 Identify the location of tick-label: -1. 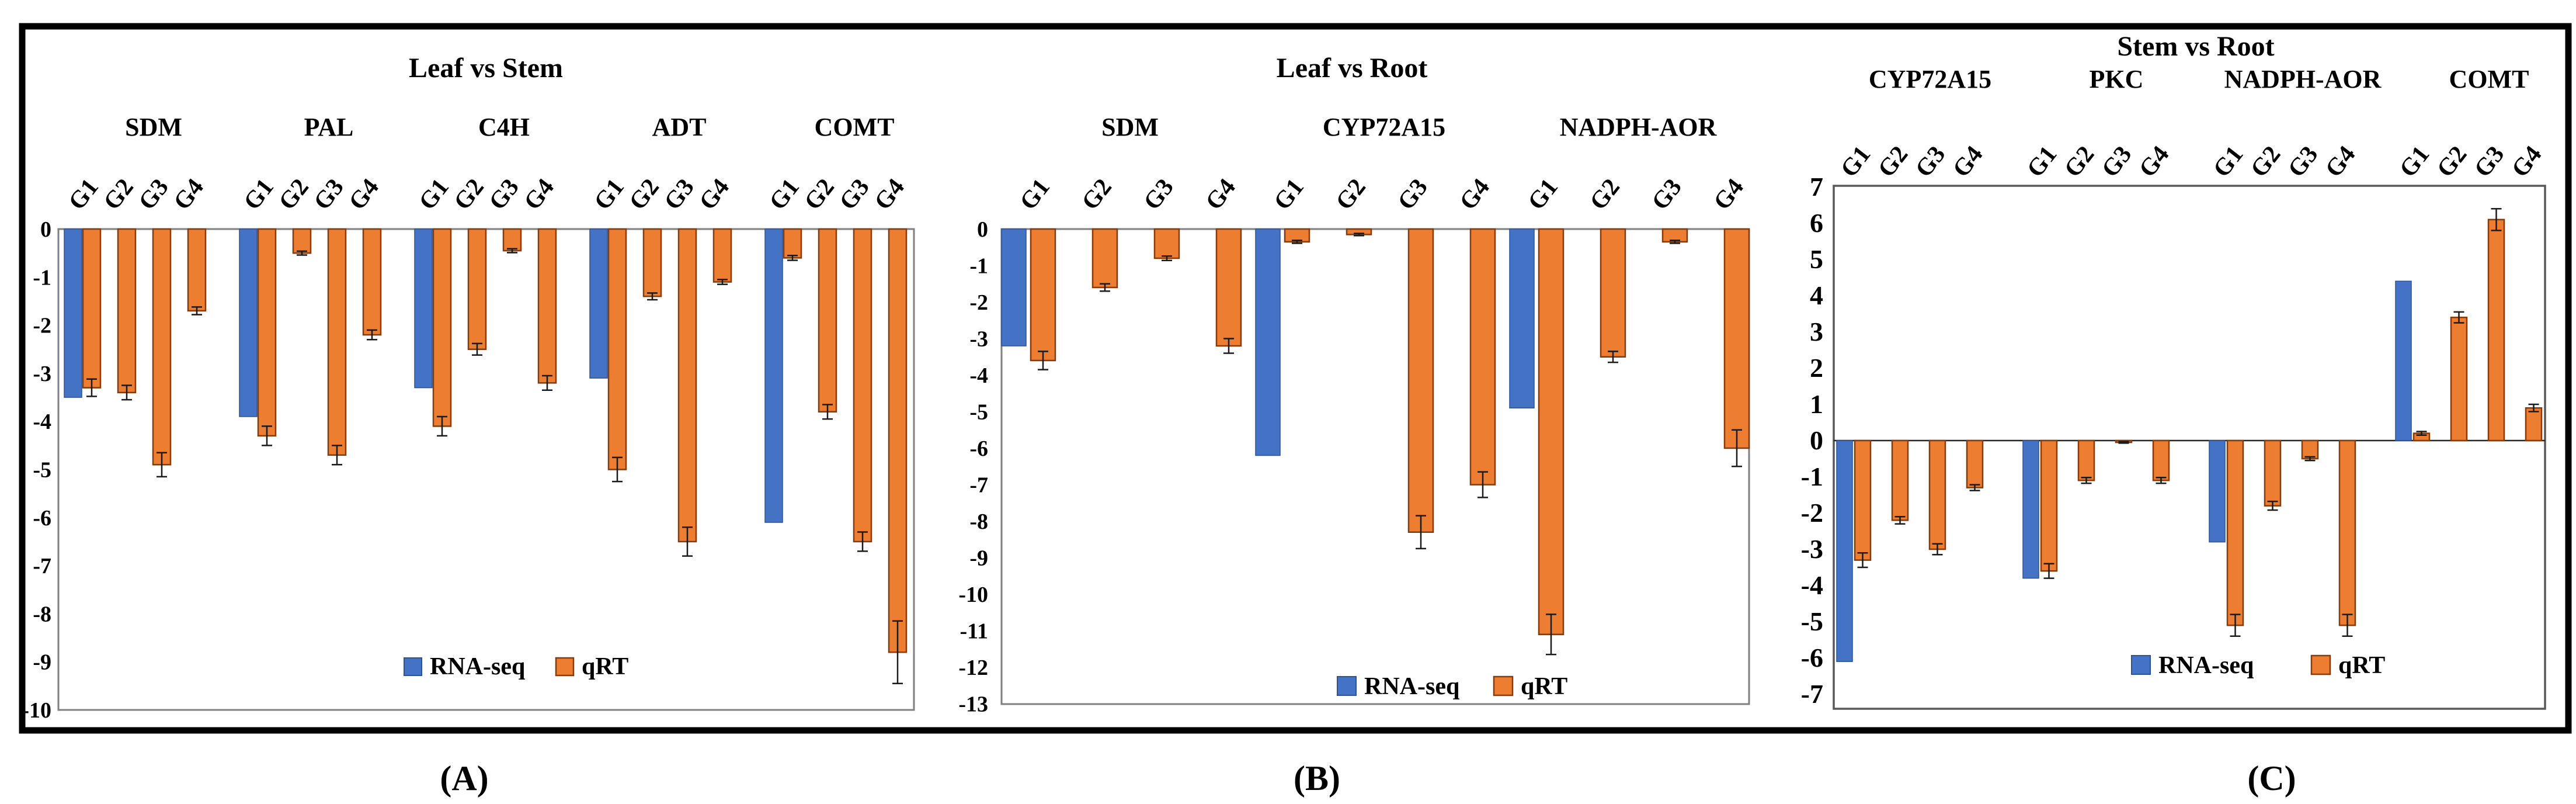
(978, 266).